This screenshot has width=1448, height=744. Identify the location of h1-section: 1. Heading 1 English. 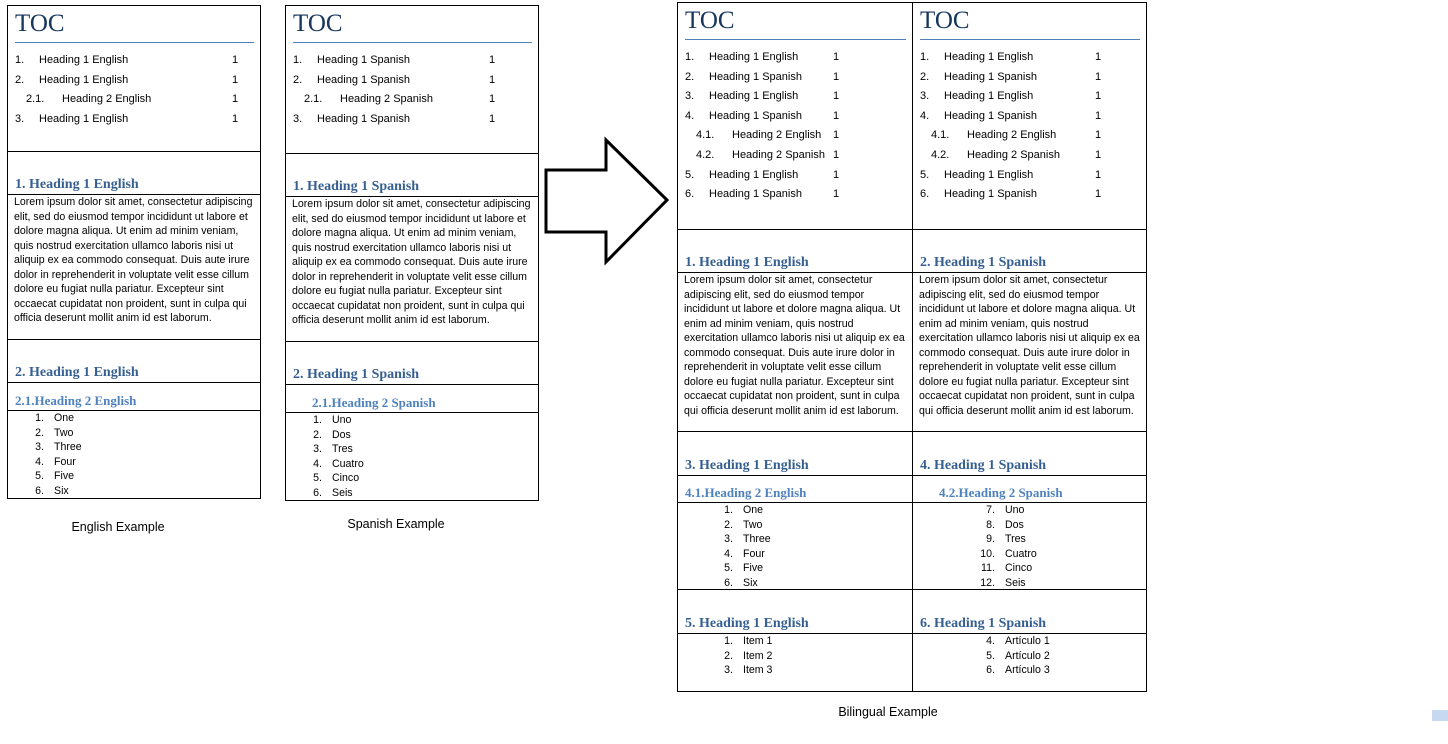
(134, 173).